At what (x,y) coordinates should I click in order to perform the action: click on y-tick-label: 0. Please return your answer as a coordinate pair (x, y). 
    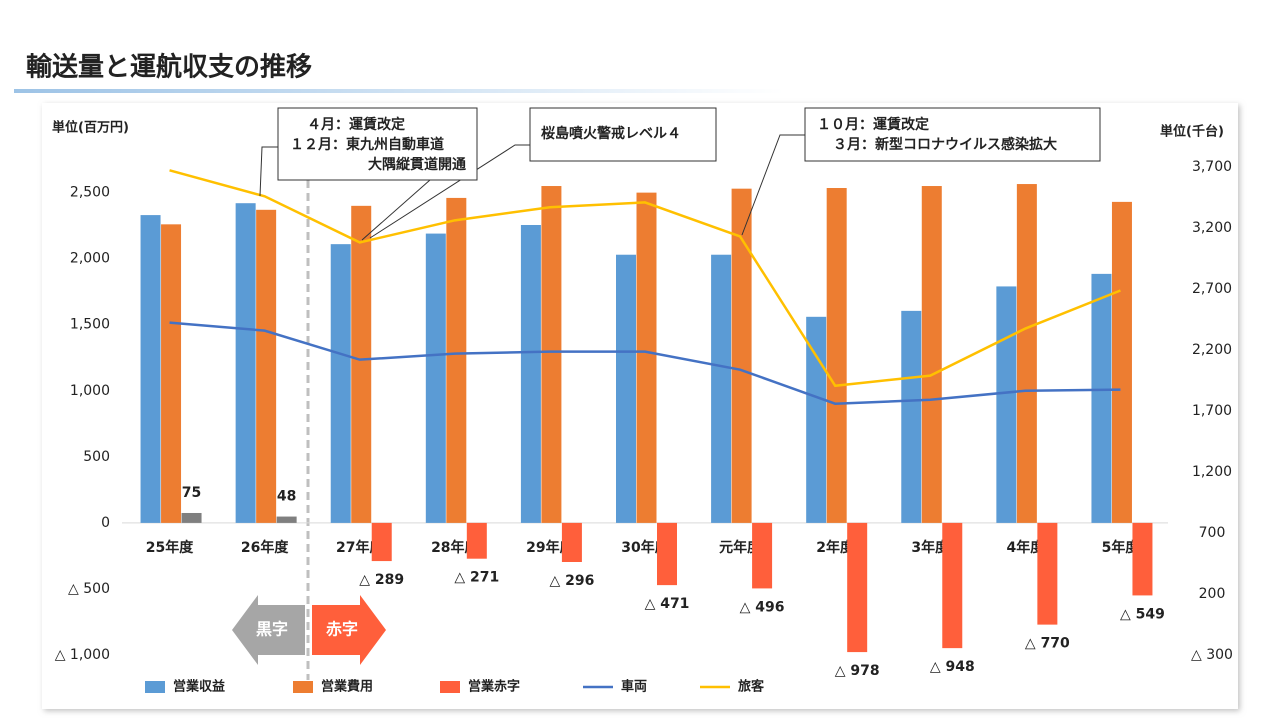
    Looking at the image, I should click on (105, 523).